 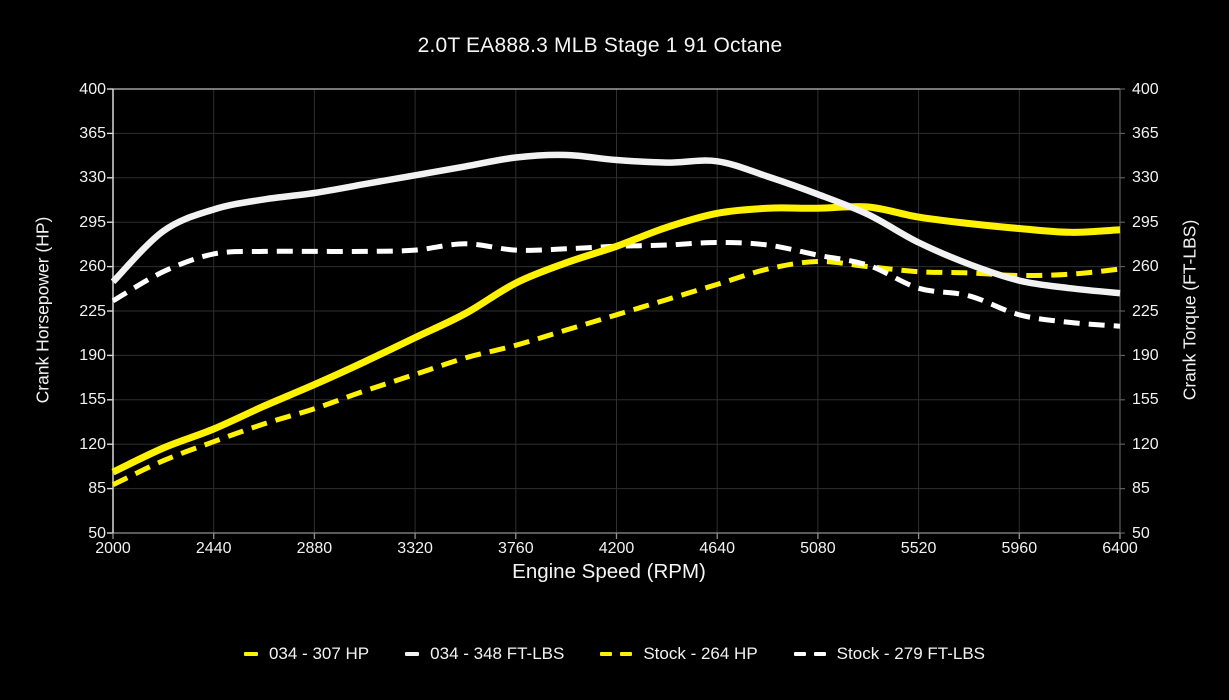 I want to click on legend-label: 034 - 307 HP, so click(x=319, y=653).